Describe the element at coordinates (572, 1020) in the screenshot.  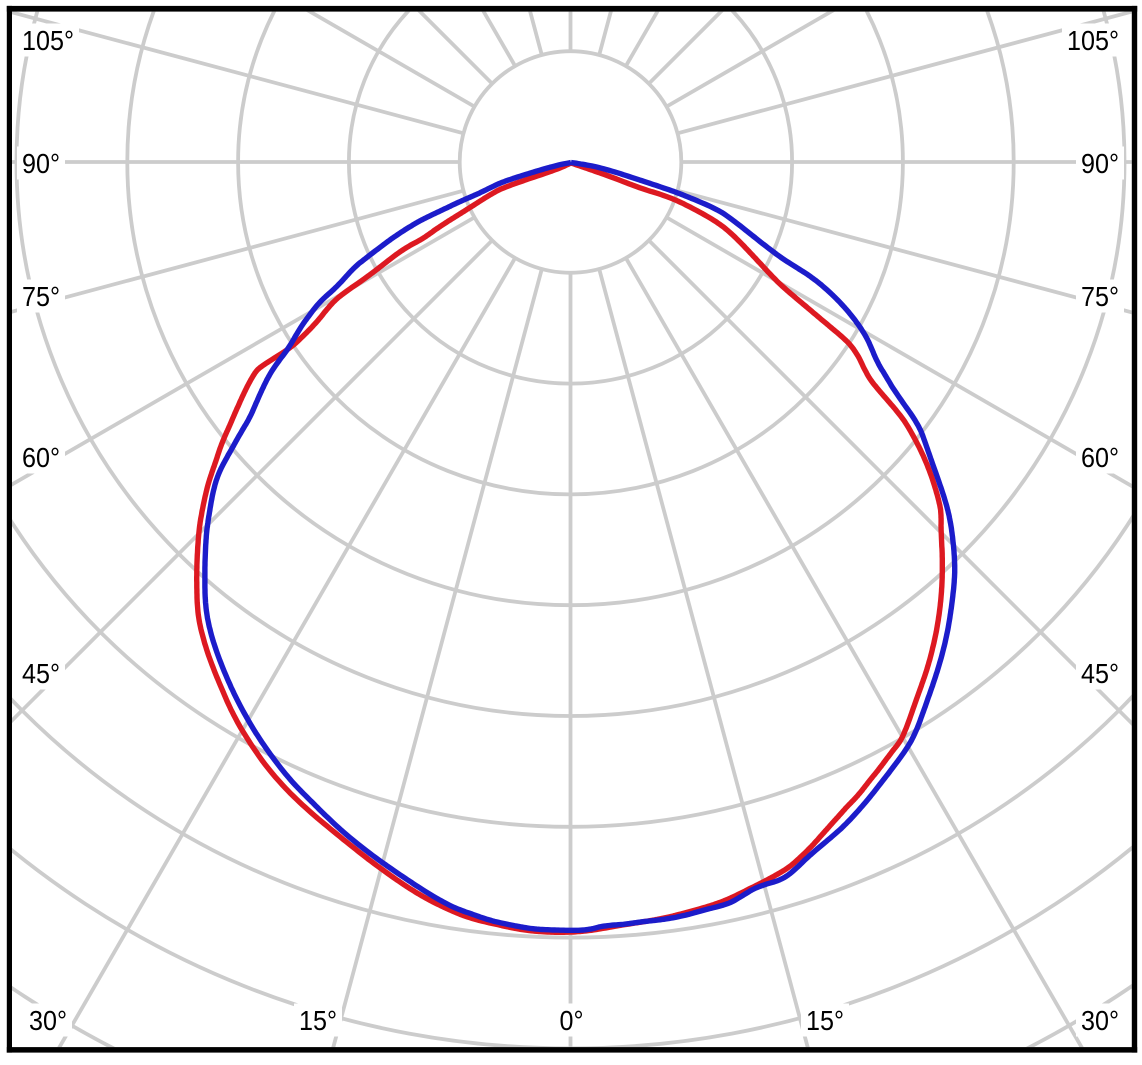
I see `svg-text: 0°` at that location.